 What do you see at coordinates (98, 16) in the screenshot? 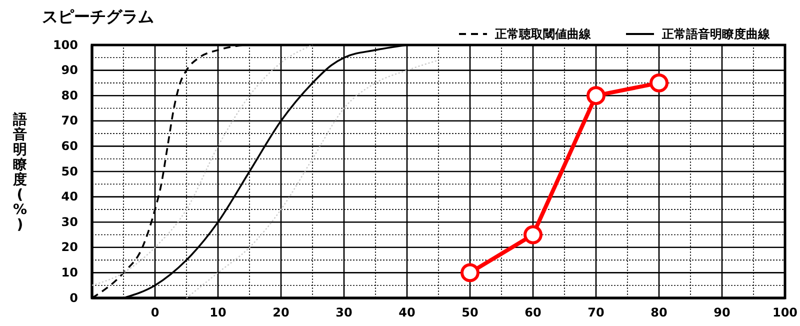
I see `chart-title: スピーチグラム` at bounding box center [98, 16].